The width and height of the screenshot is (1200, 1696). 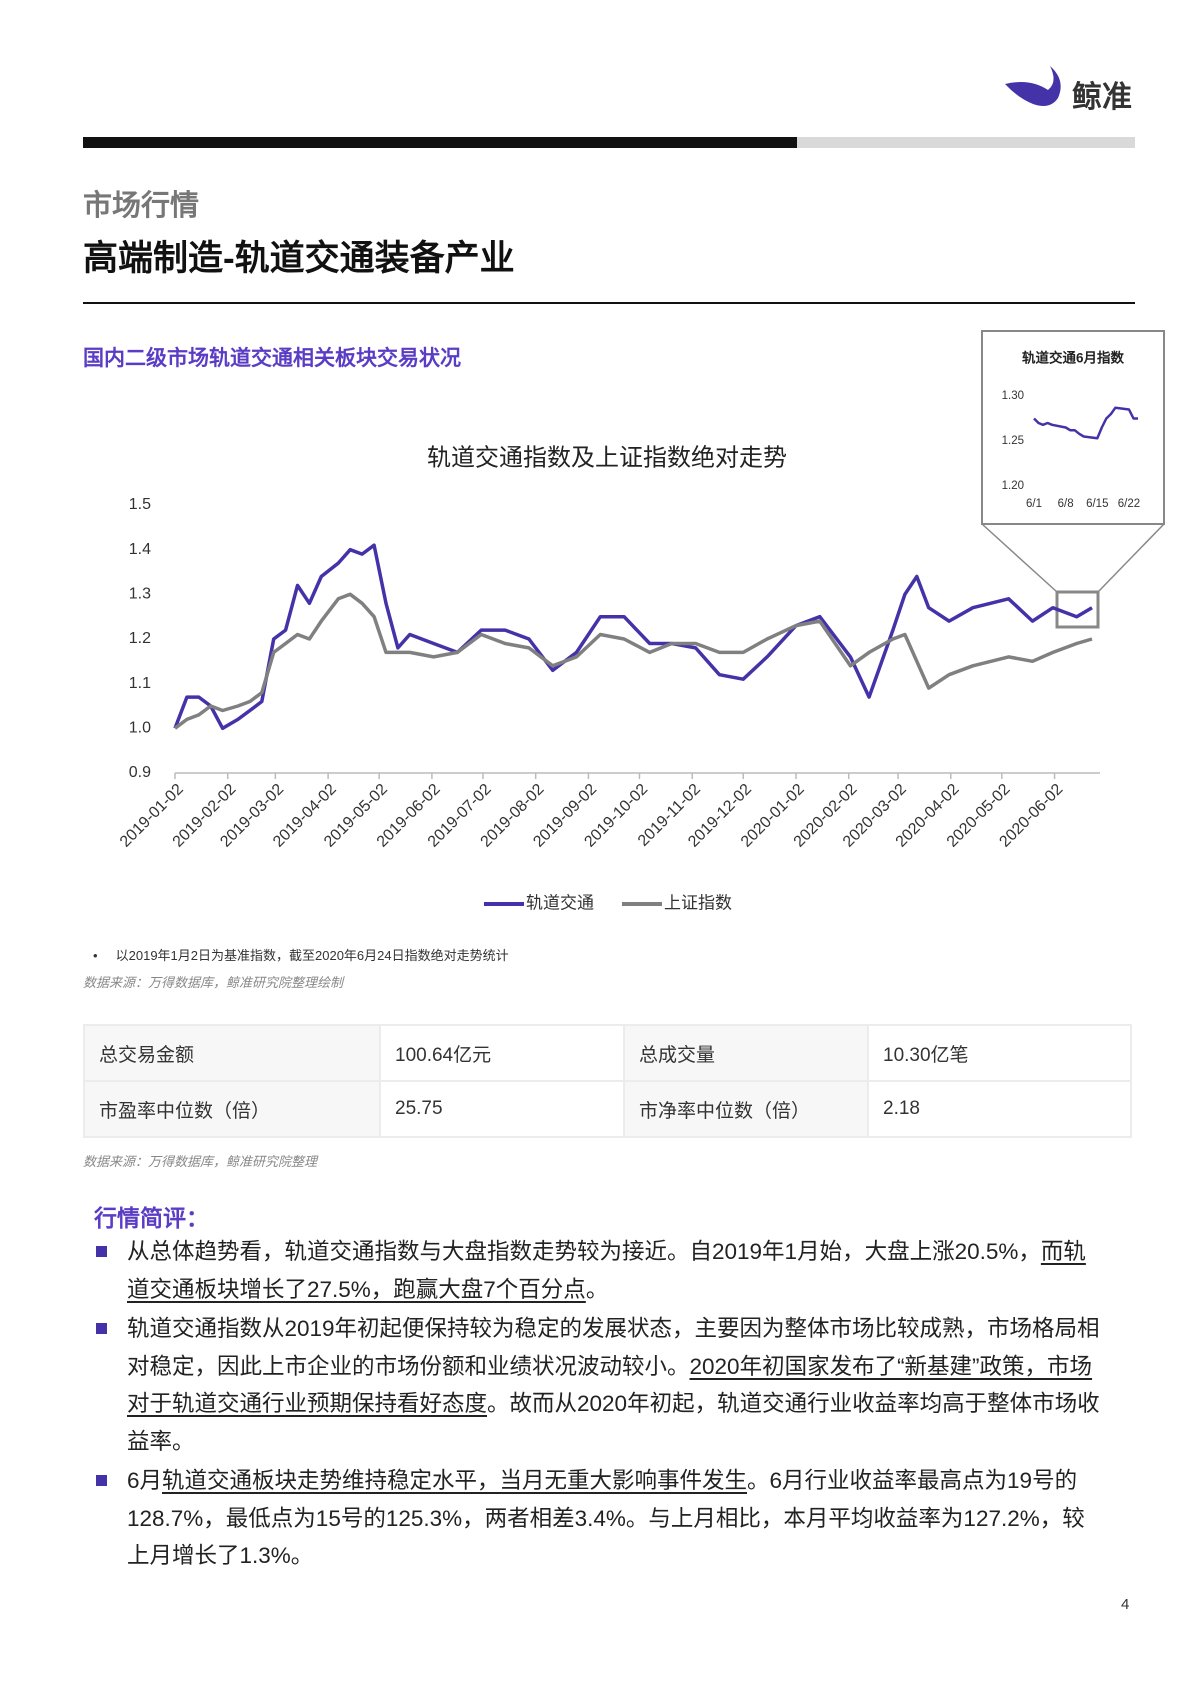 What do you see at coordinates (502, 1109) in the screenshot?
I see `table-cell: 25.75` at bounding box center [502, 1109].